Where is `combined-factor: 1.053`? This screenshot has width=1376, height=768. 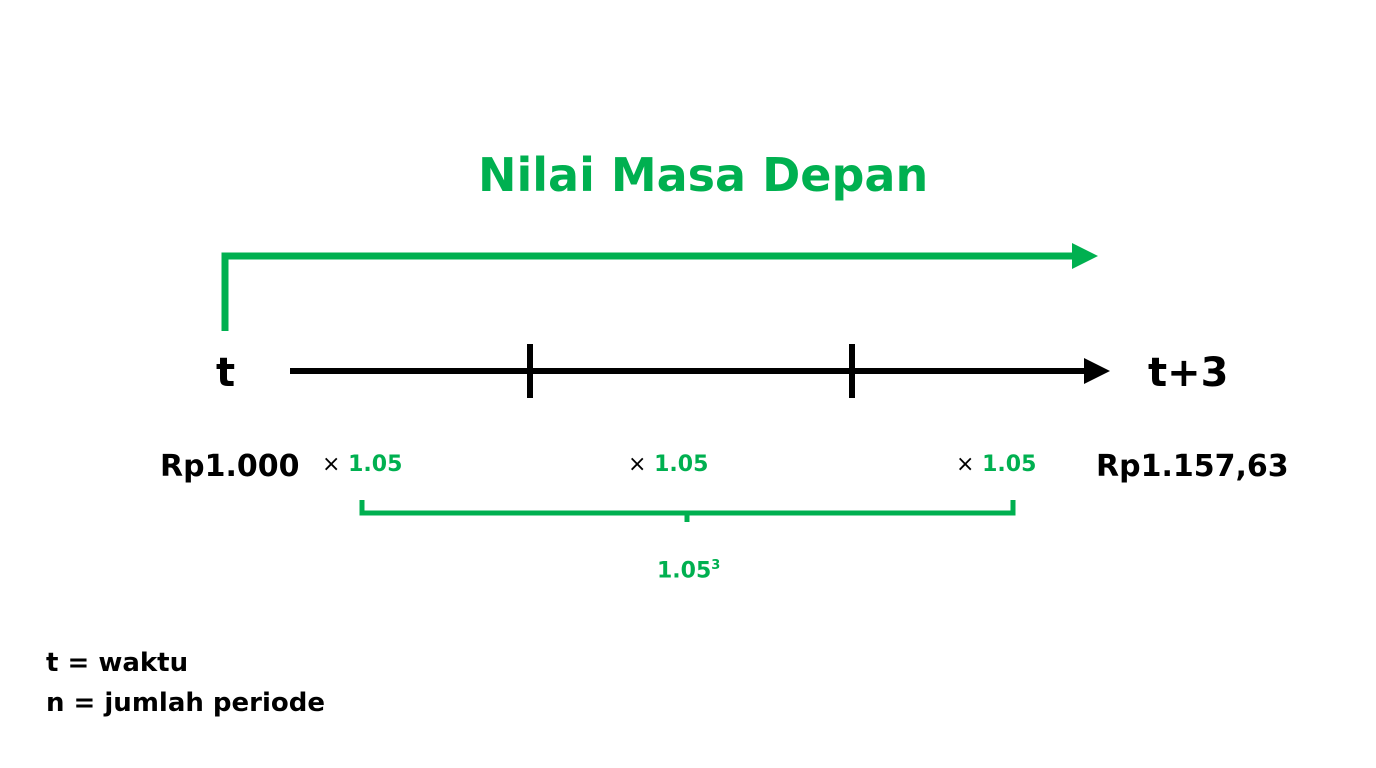
combined-factor: 1.053 is located at coordinates (689, 571).